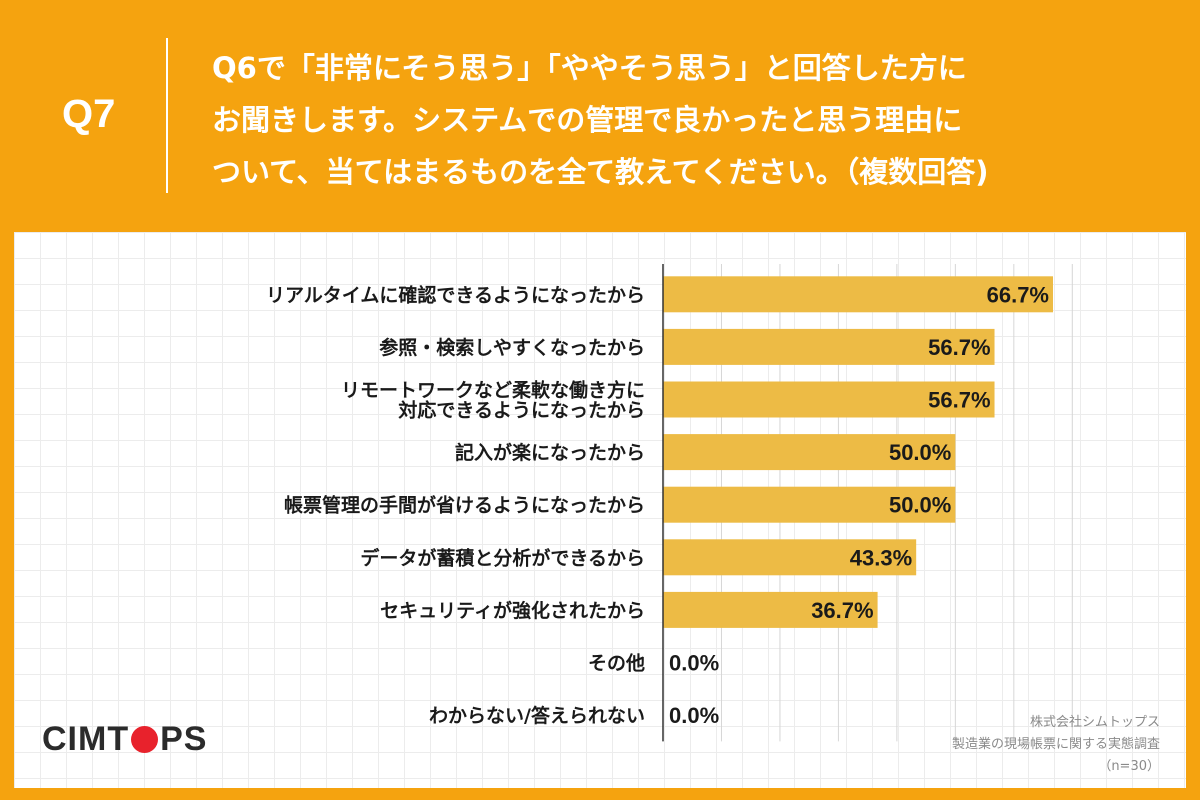 The image size is (1200, 800). Describe the element at coordinates (616, 663) in the screenshot. I see `category-label: その他` at that location.